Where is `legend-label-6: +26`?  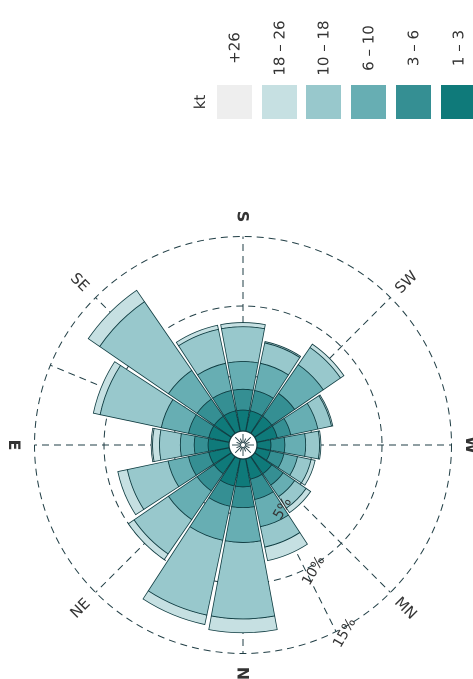
legend-label-6: +26 is located at coordinates (235, 48).